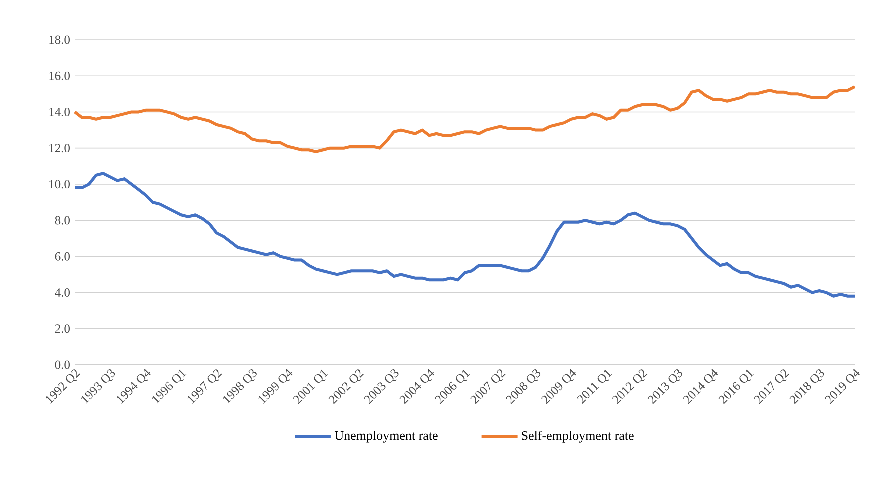  Describe the element at coordinates (386, 437) in the screenshot. I see `legend-label: Unemployment rate` at that location.